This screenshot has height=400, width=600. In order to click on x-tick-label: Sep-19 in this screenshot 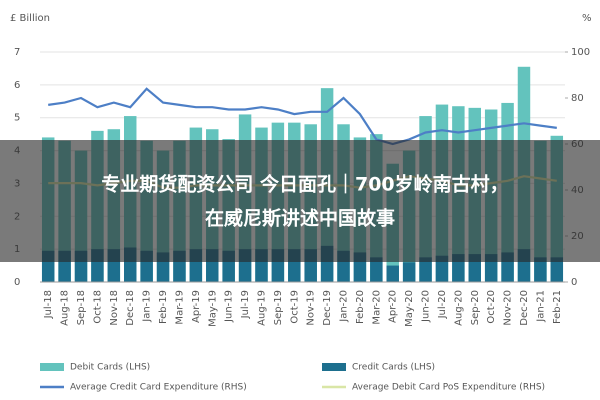, I will do `click(278, 307)`.